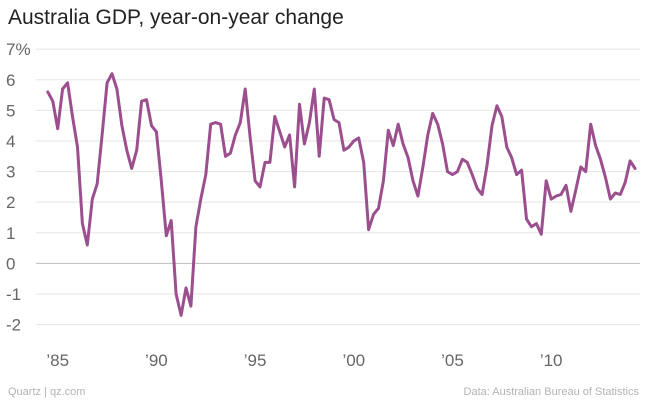 The width and height of the screenshot is (645, 403). What do you see at coordinates (10, 233) in the screenshot?
I see `y-tick-label: 1` at bounding box center [10, 233].